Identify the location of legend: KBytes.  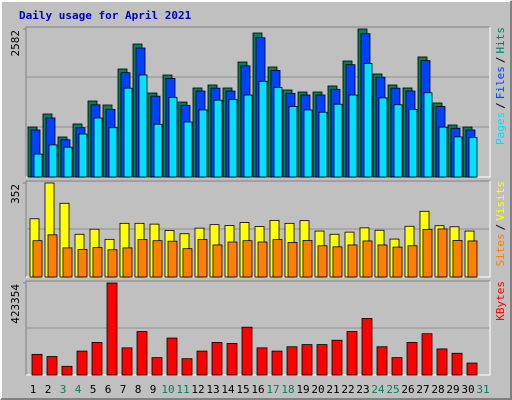
(500, 301).